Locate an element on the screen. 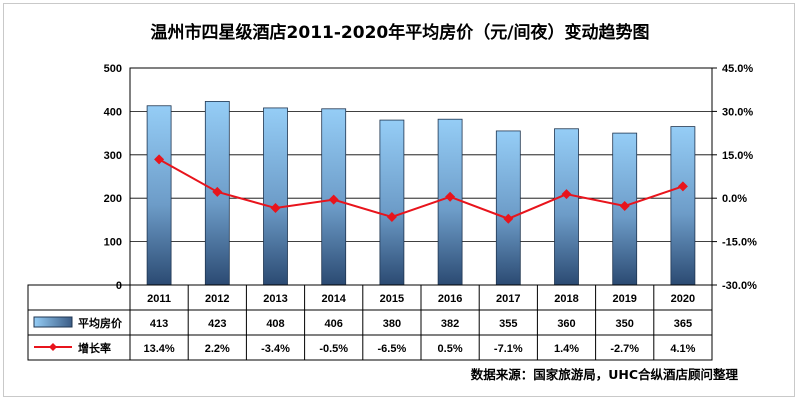 This screenshot has height=401, width=800. x-tick-label: 2015 is located at coordinates (392, 299).